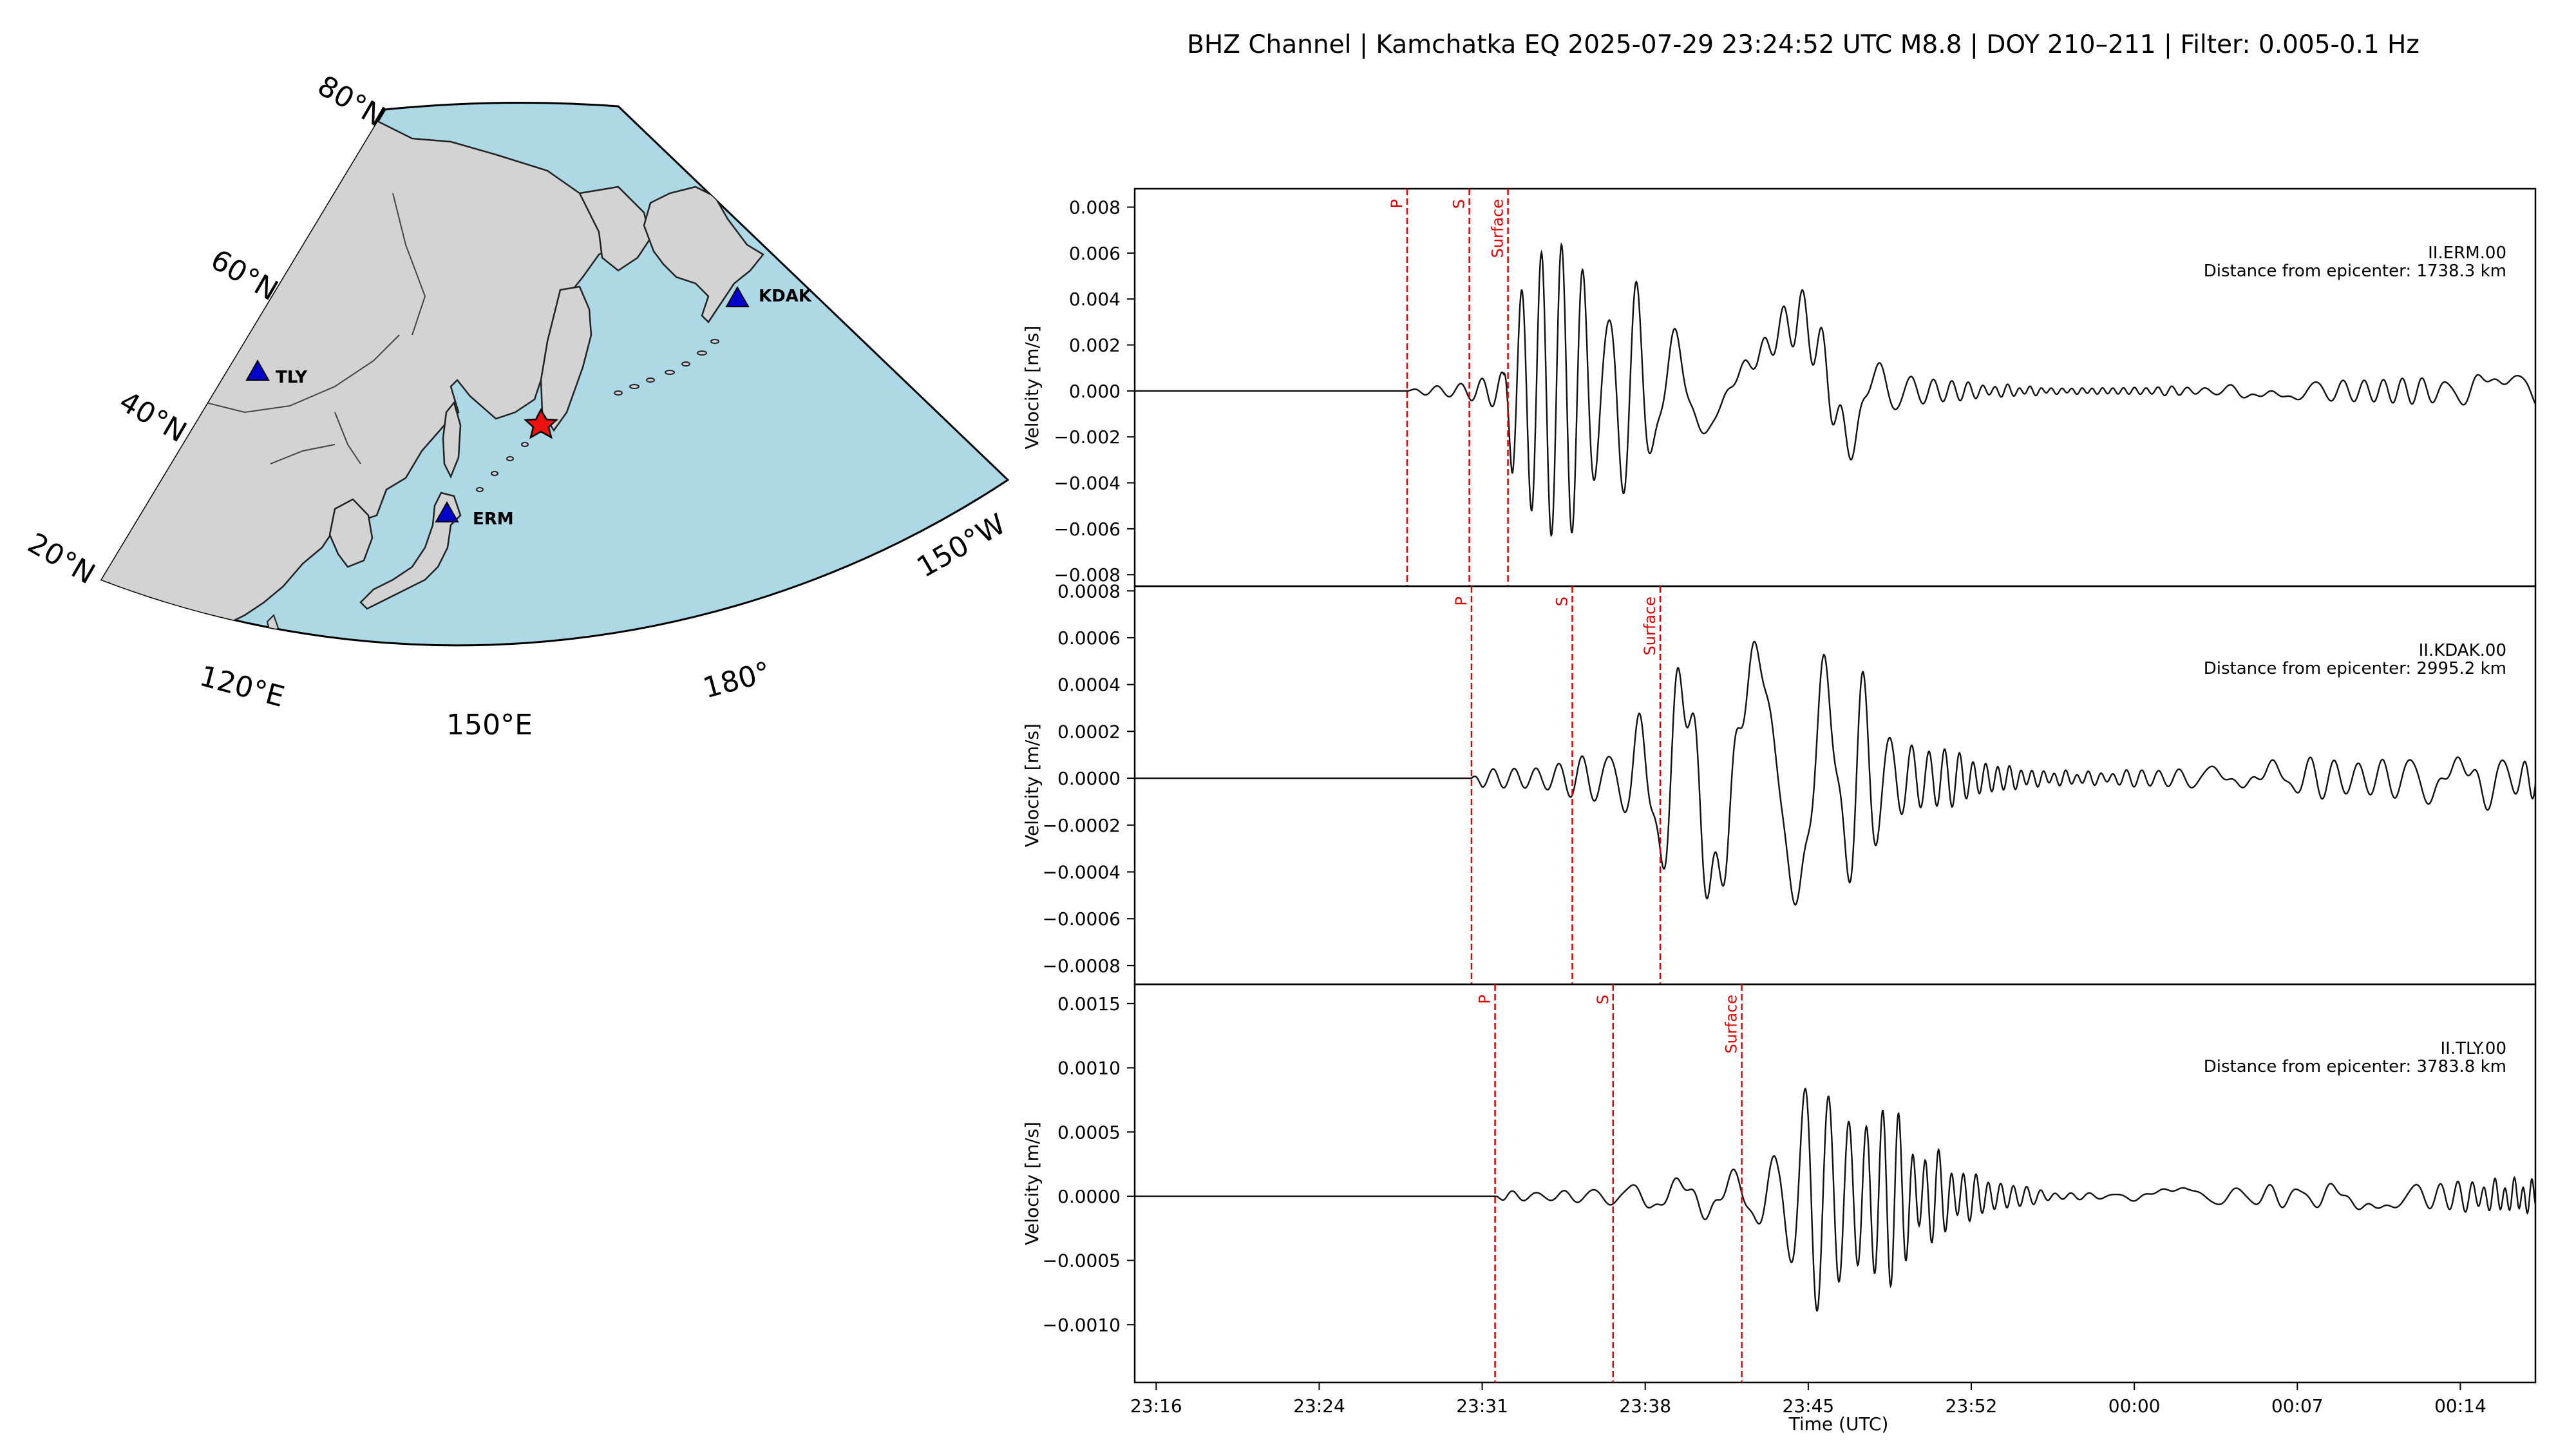  Describe the element at coordinates (703, 254) in the screenshot. I see `map-land-alaska` at that location.